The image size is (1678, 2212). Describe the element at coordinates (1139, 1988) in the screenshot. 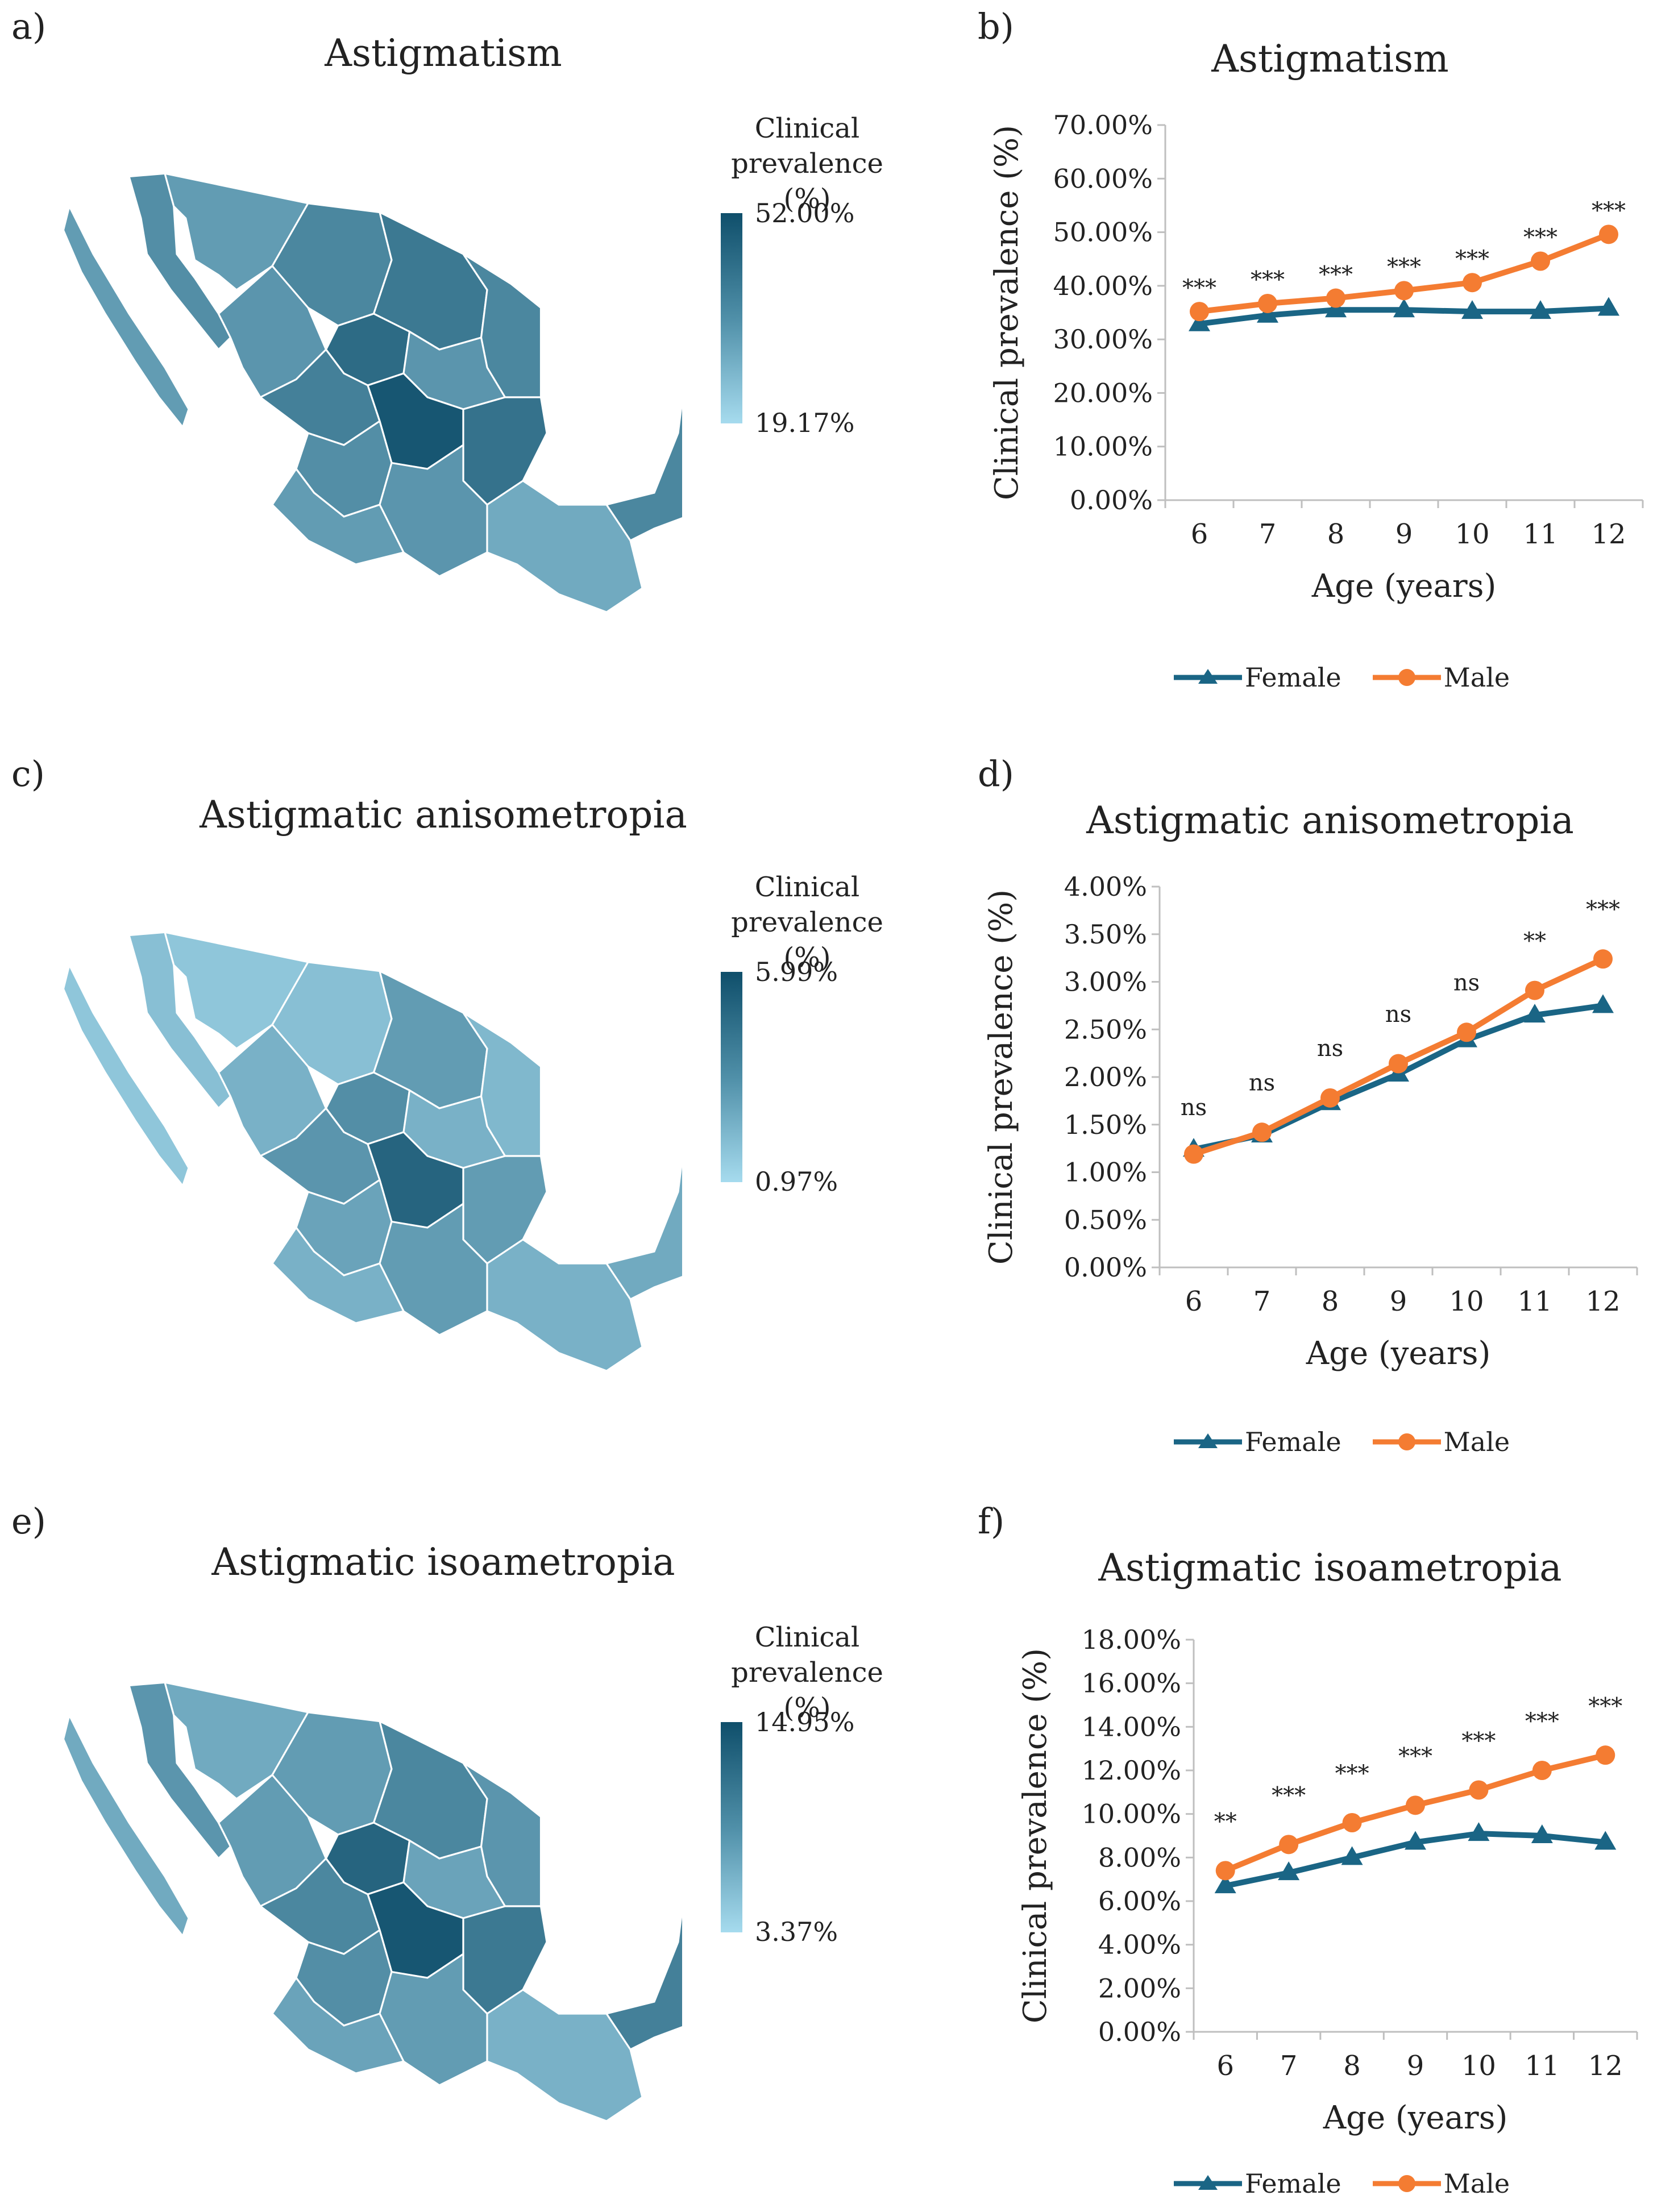

I see `y-tick-label: 2.00%` at that location.